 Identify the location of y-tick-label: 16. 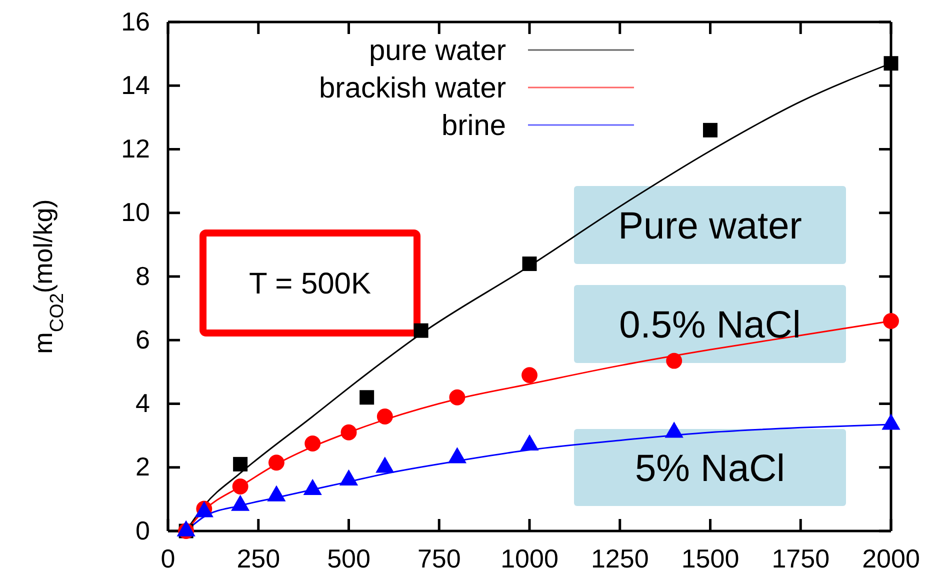
(135, 21).